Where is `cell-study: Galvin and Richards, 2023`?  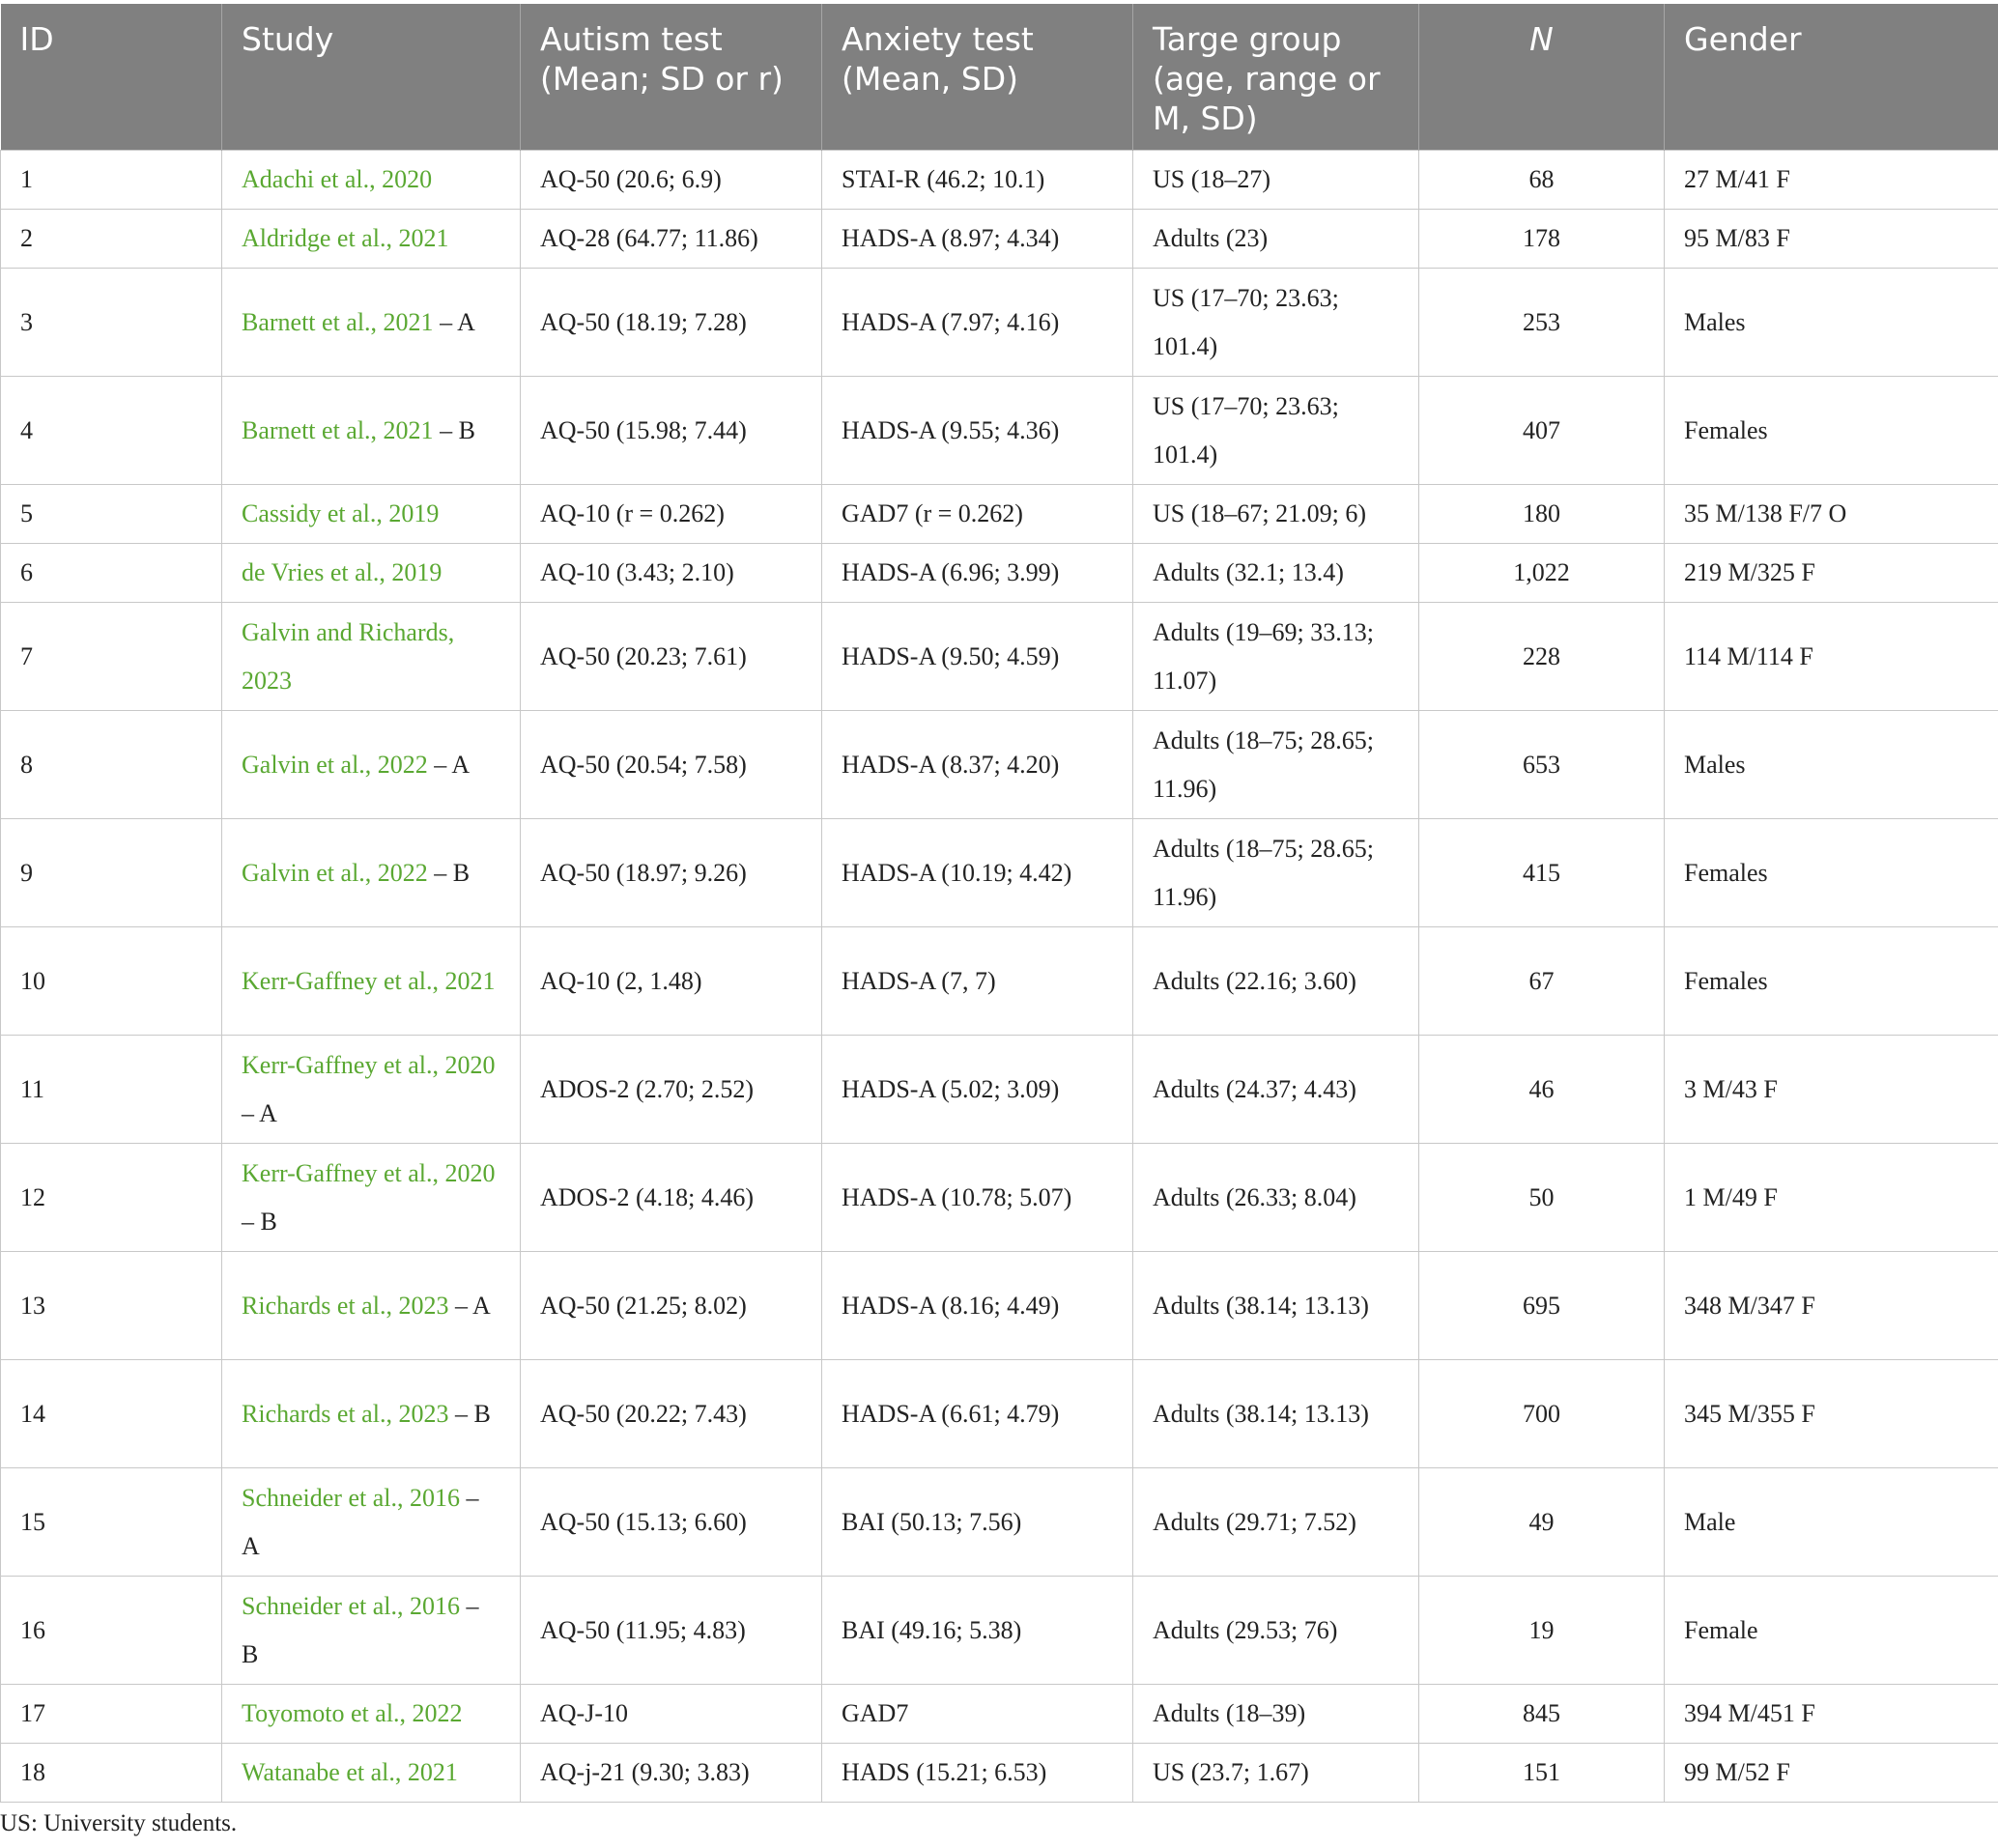
cell-study: Galvin and Richards, 2023 is located at coordinates (371, 656).